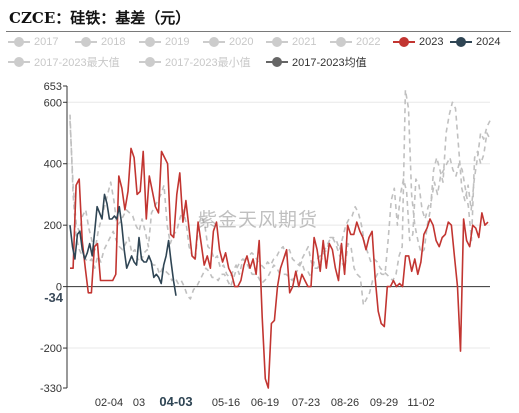 This screenshot has height=413, width=519. I want to click on legend-item-2017-2023最小值: 2017-2023最小值, so click(195, 62).